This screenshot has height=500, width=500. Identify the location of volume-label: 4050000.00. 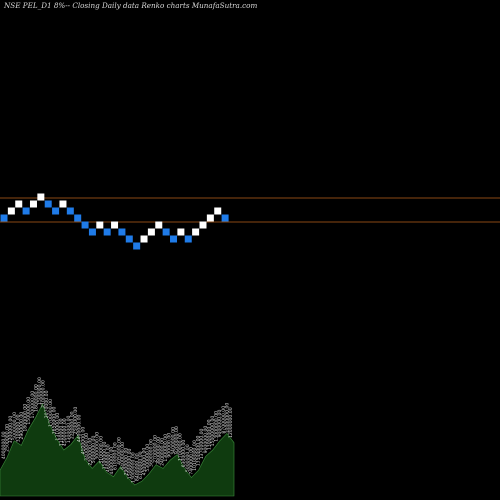
(119, 451).